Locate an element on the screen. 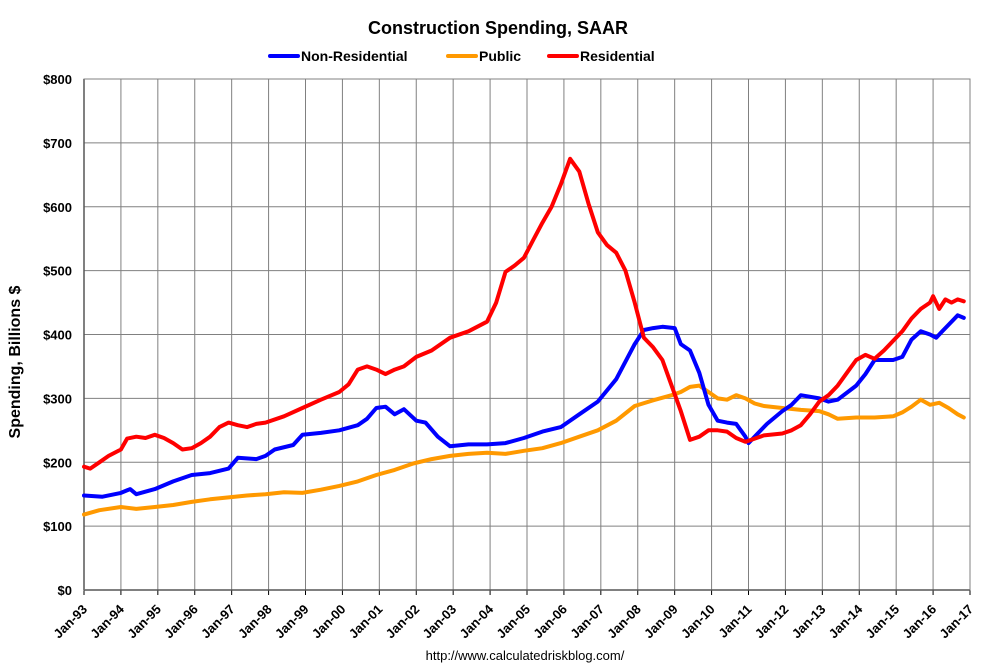 The image size is (996, 666). legend: Non-Residential Public Residential is located at coordinates (461, 56).